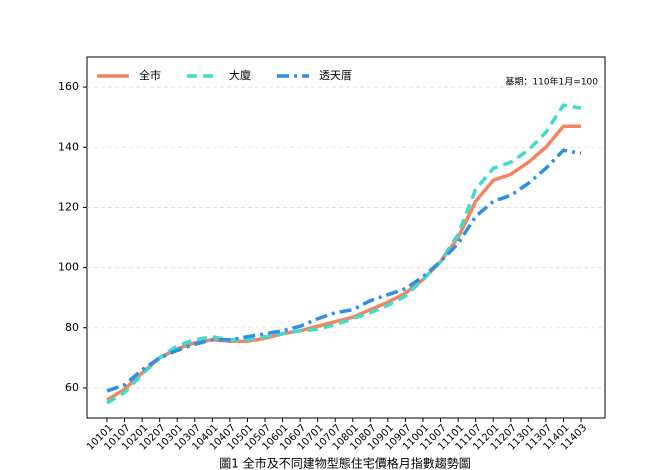  I want to click on y-tick-label: 100, so click(68, 267).